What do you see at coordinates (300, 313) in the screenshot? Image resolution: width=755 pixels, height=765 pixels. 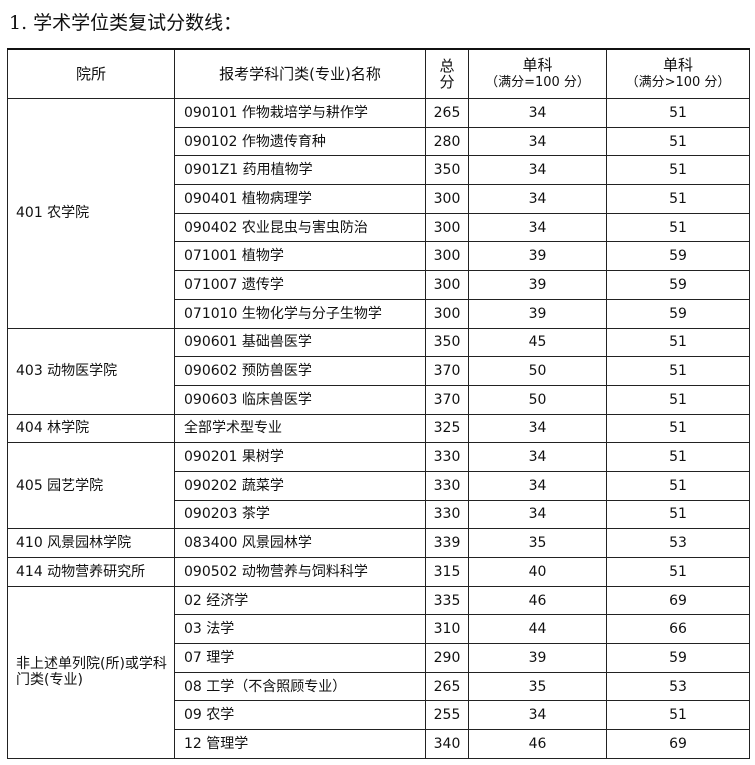 I see `major-cell: 071010 生物化学与分子生物学` at bounding box center [300, 313].